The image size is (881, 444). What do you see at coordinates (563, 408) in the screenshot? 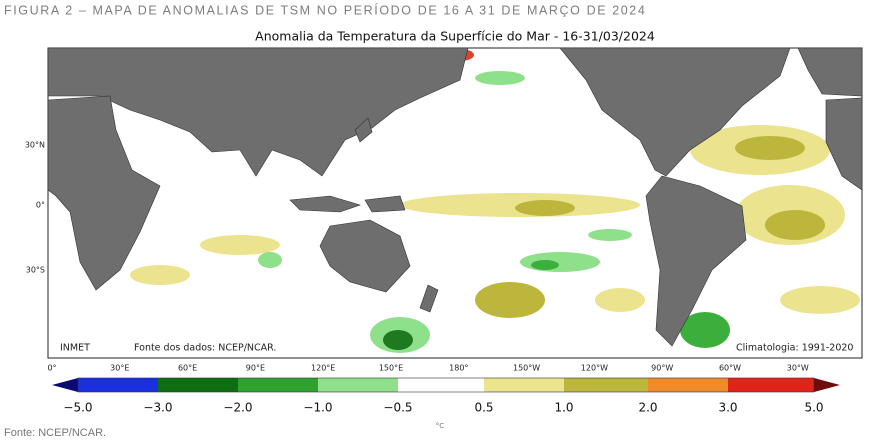
I see `colorbar-label: 1.0` at bounding box center [563, 408].